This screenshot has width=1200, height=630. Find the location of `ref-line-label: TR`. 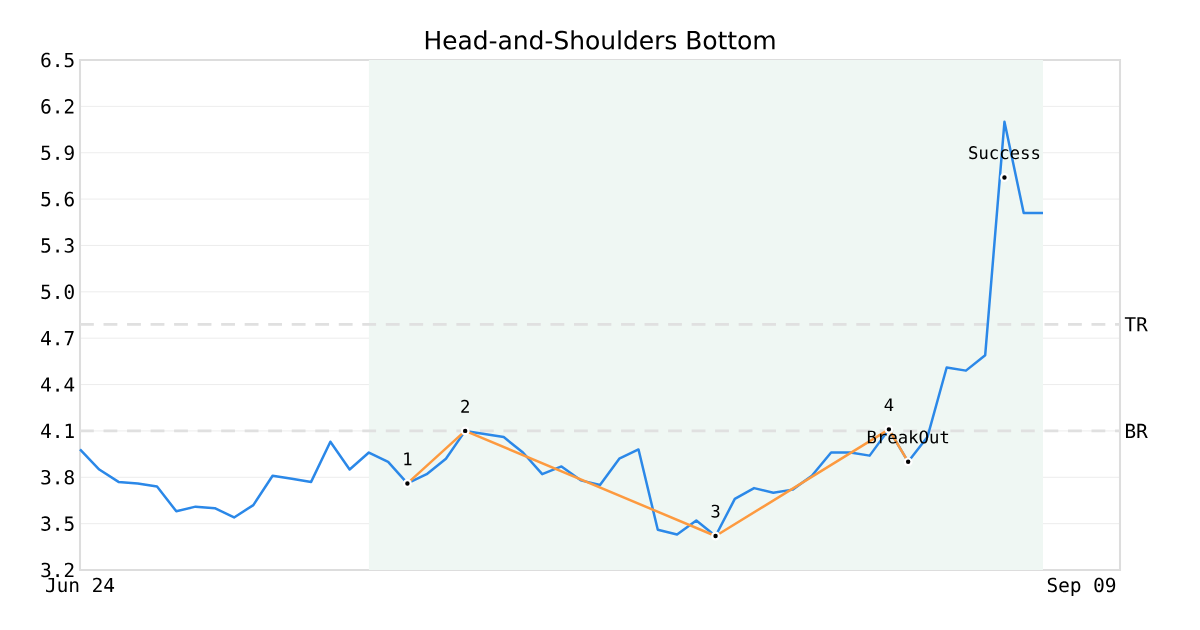

ref-line-label: TR is located at coordinates (1136, 324).